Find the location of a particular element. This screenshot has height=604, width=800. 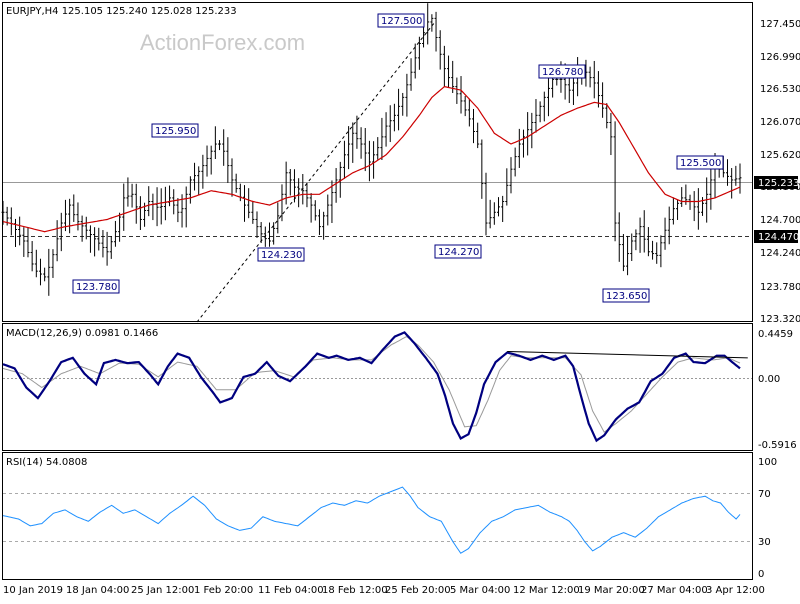

macd-y-axis: 0.4459 0.00 -0.5916 is located at coordinates (777, 390).